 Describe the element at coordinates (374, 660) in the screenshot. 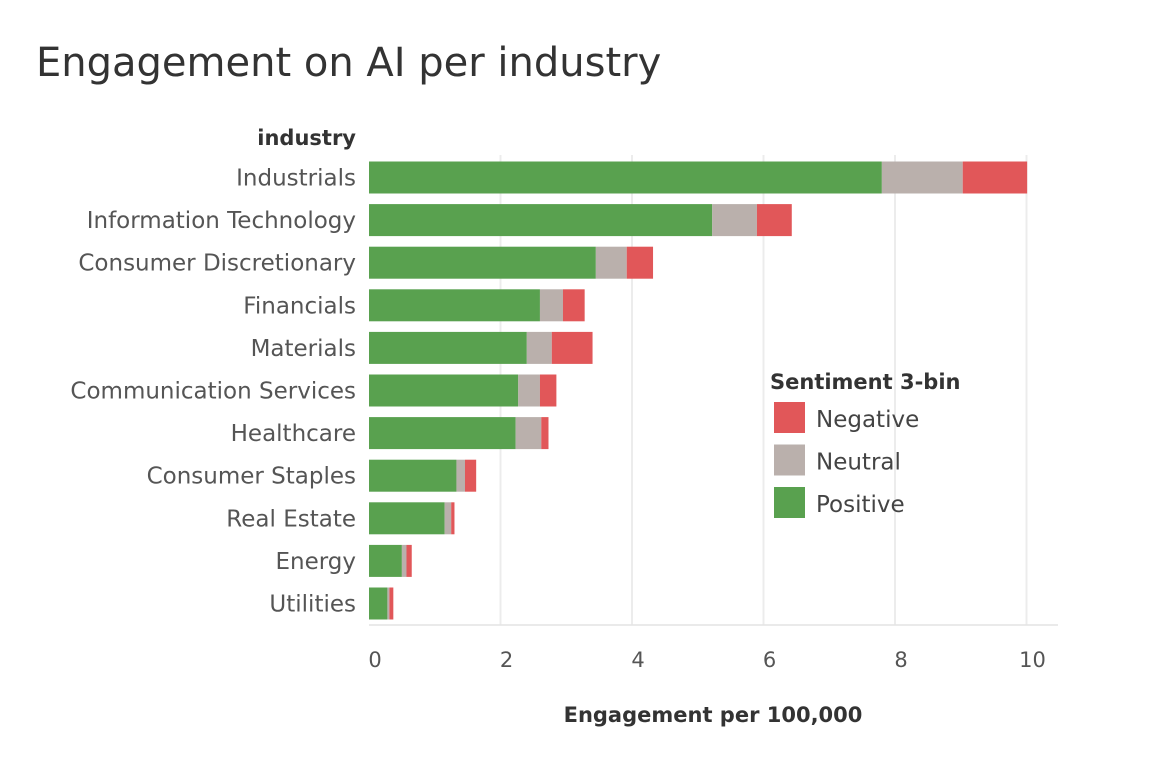

I see `x-tick-label: 0` at that location.